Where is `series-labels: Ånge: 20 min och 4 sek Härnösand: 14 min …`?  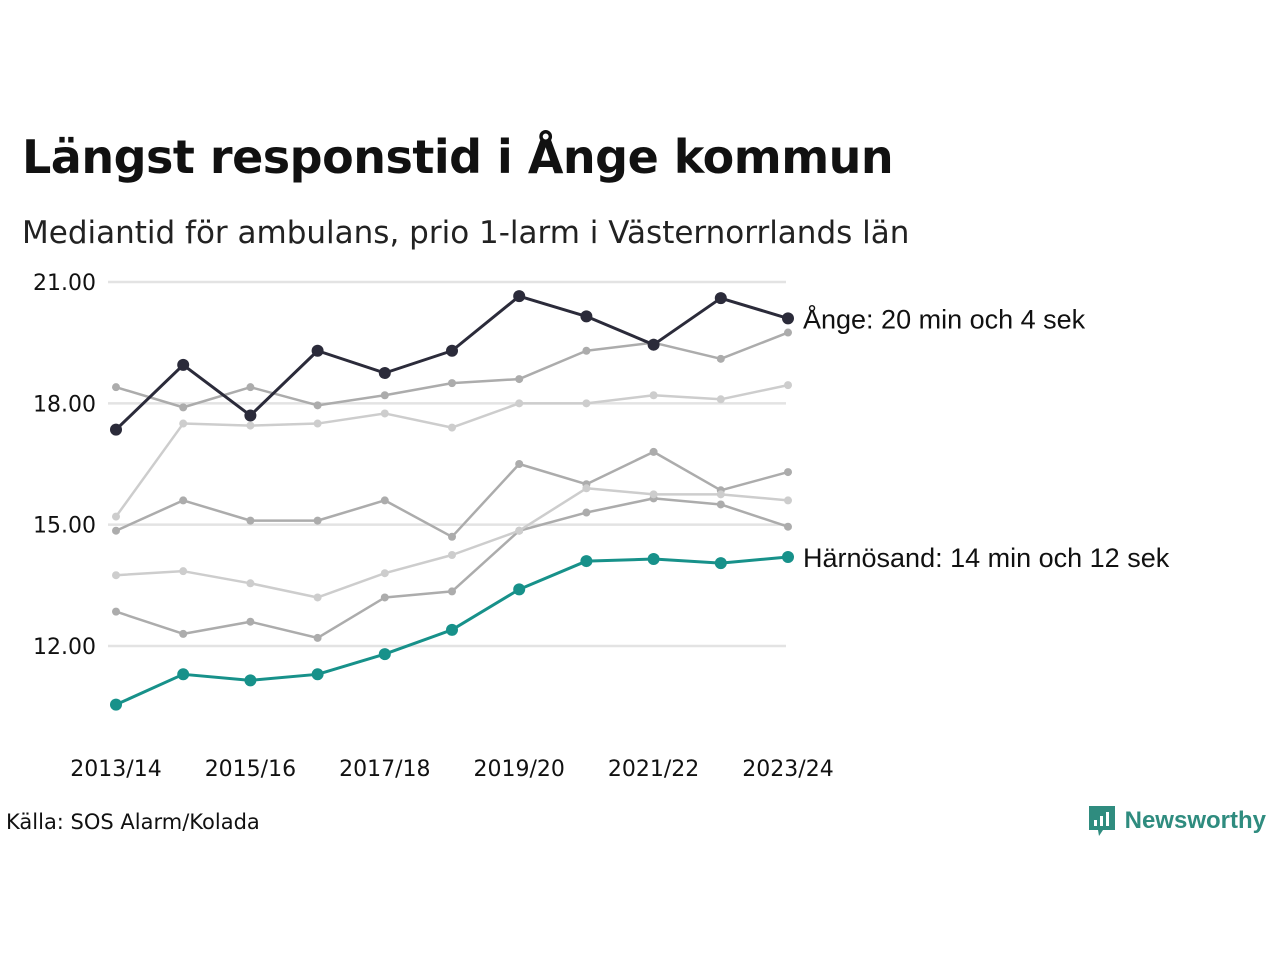 series-labels: Ånge: 20 min och 4 sek Härnösand: 14 min … is located at coordinates (986, 438).